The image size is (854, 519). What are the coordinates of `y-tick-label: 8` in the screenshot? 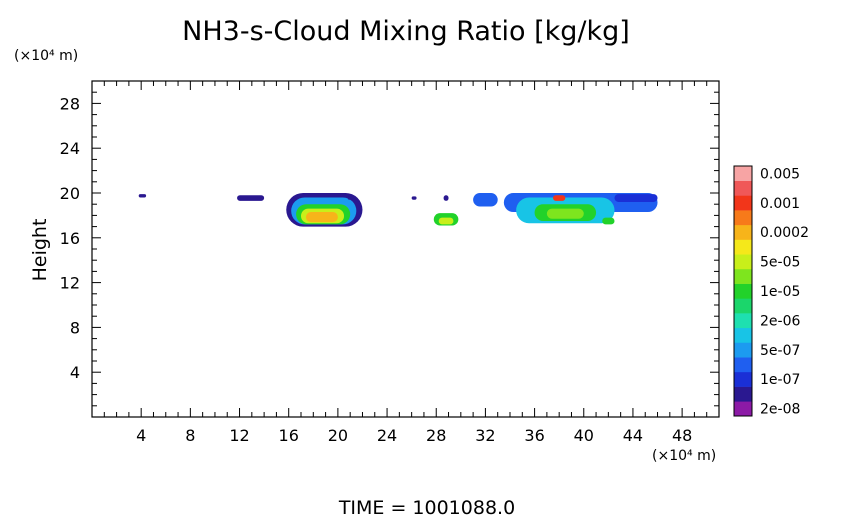 It's located at (75, 327).